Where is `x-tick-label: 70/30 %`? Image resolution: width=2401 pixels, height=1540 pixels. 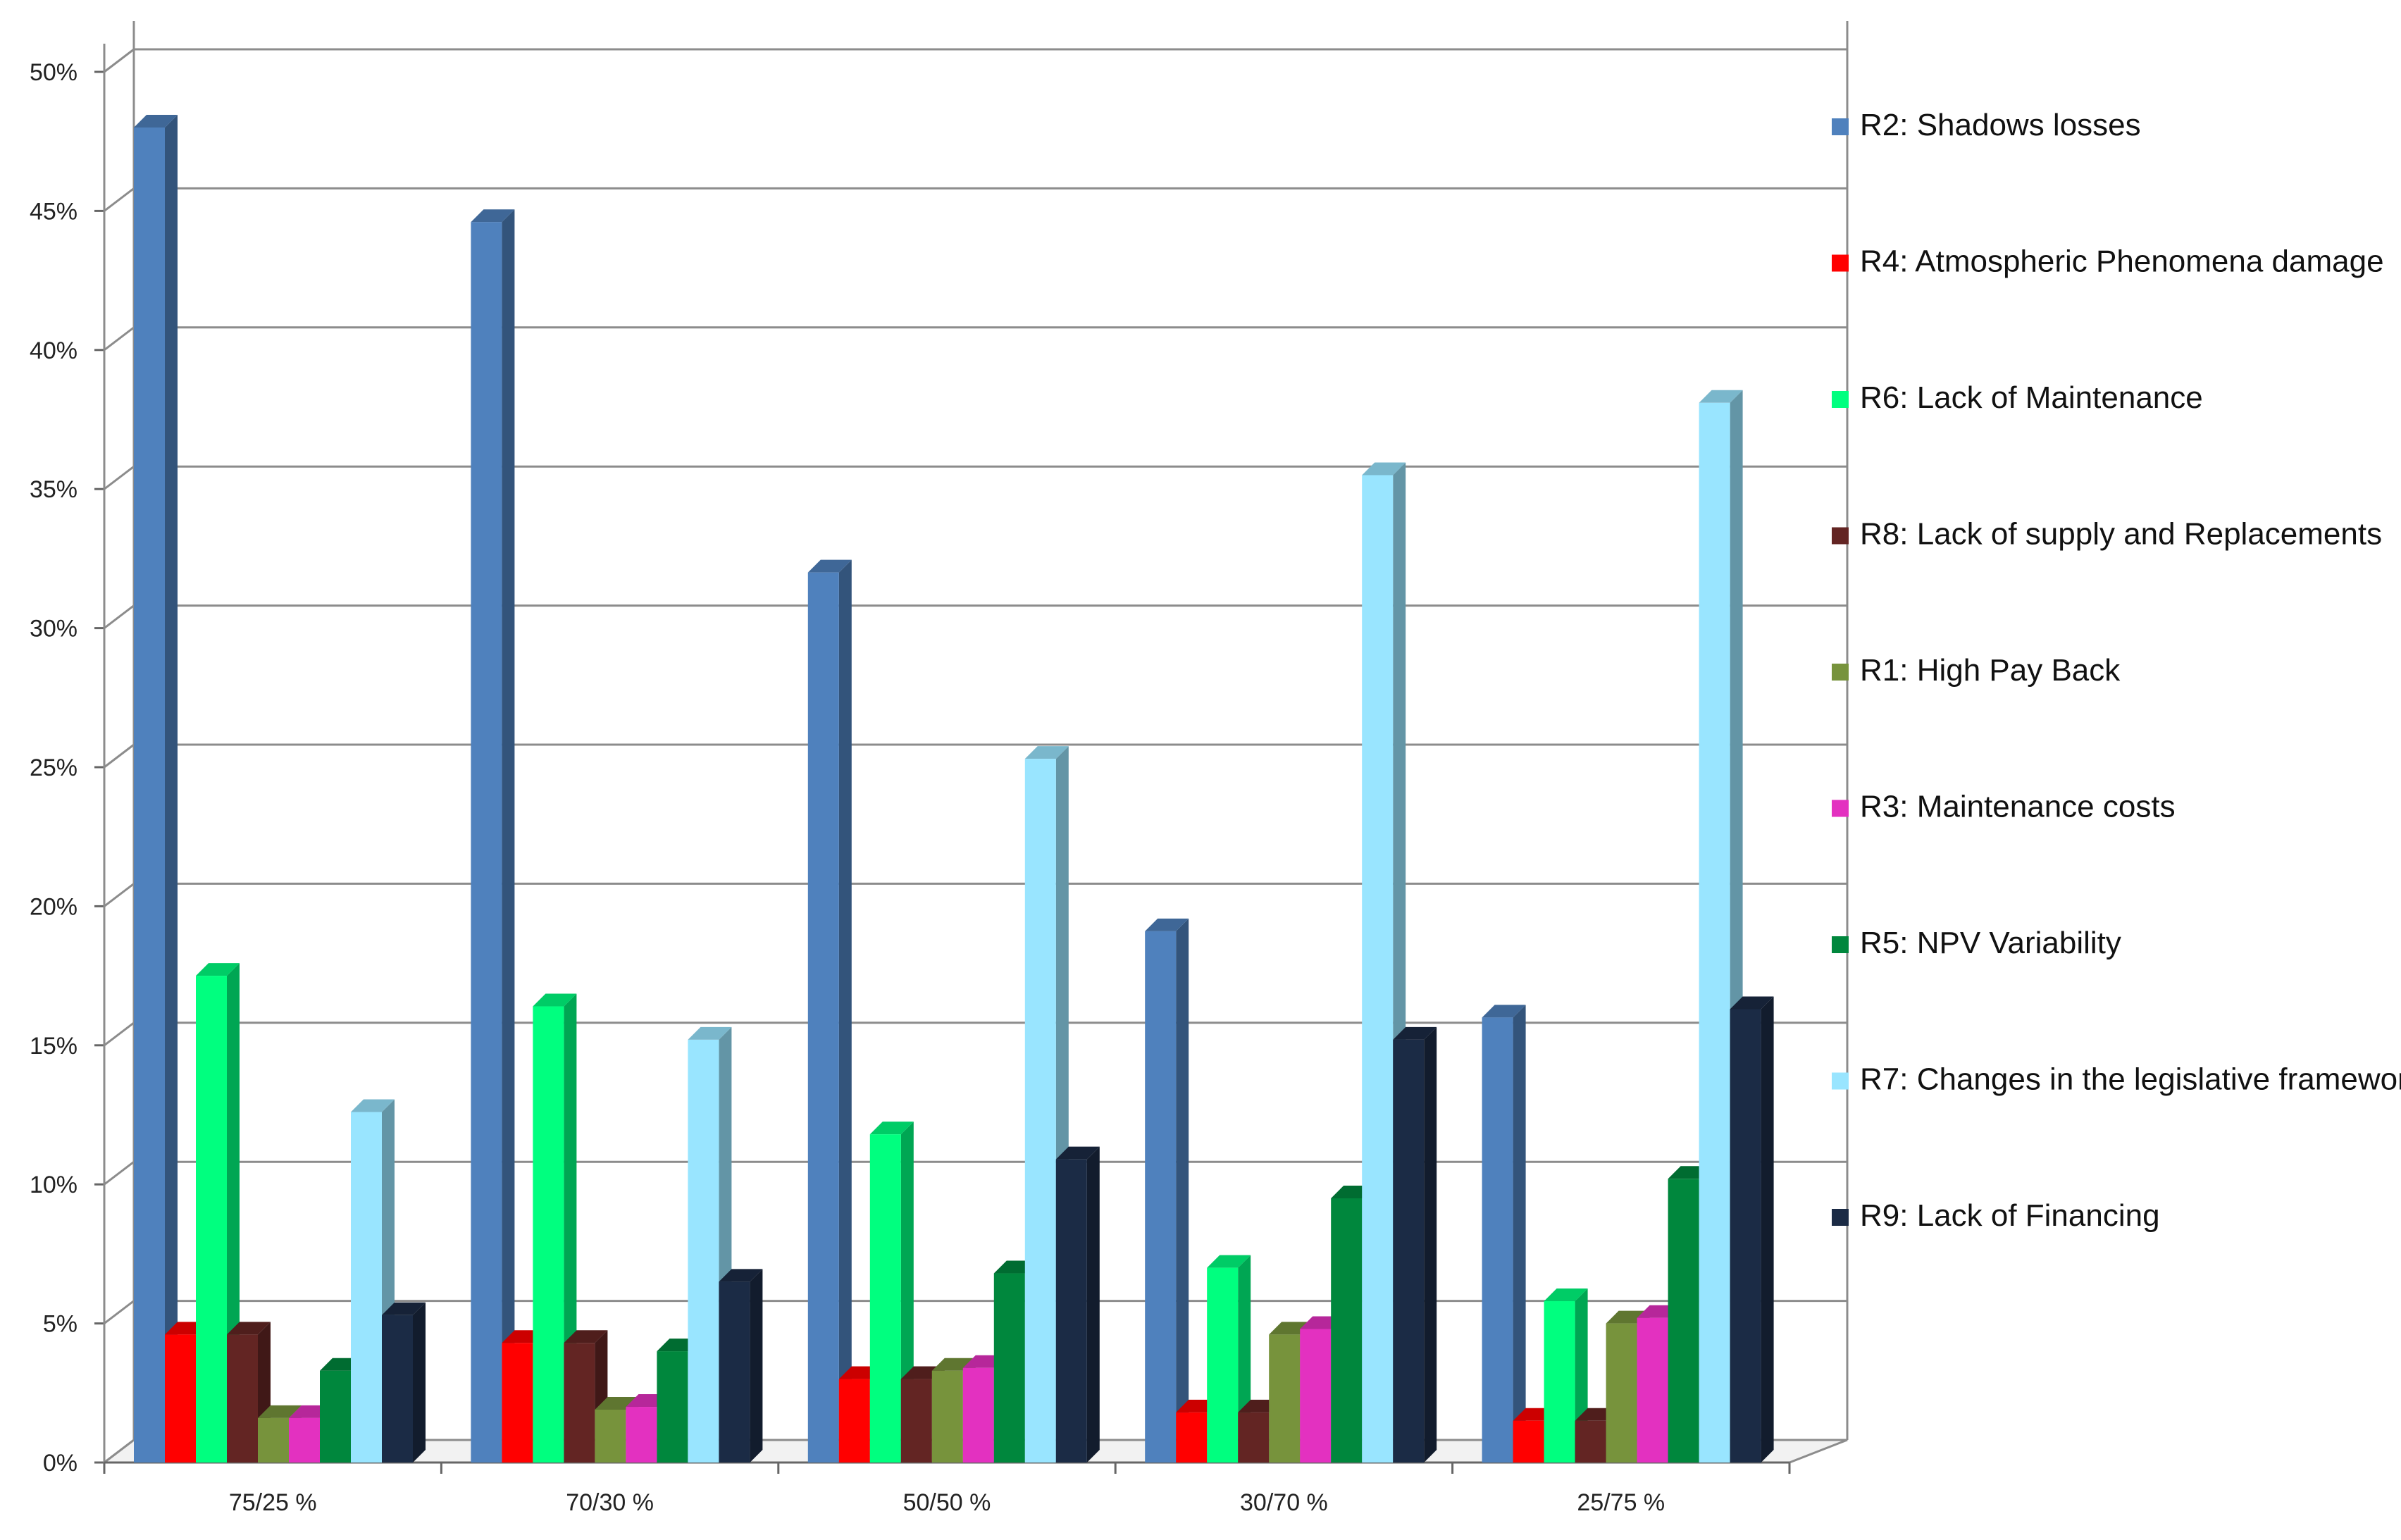
x-tick-label: 70/30 % is located at coordinates (610, 1502).